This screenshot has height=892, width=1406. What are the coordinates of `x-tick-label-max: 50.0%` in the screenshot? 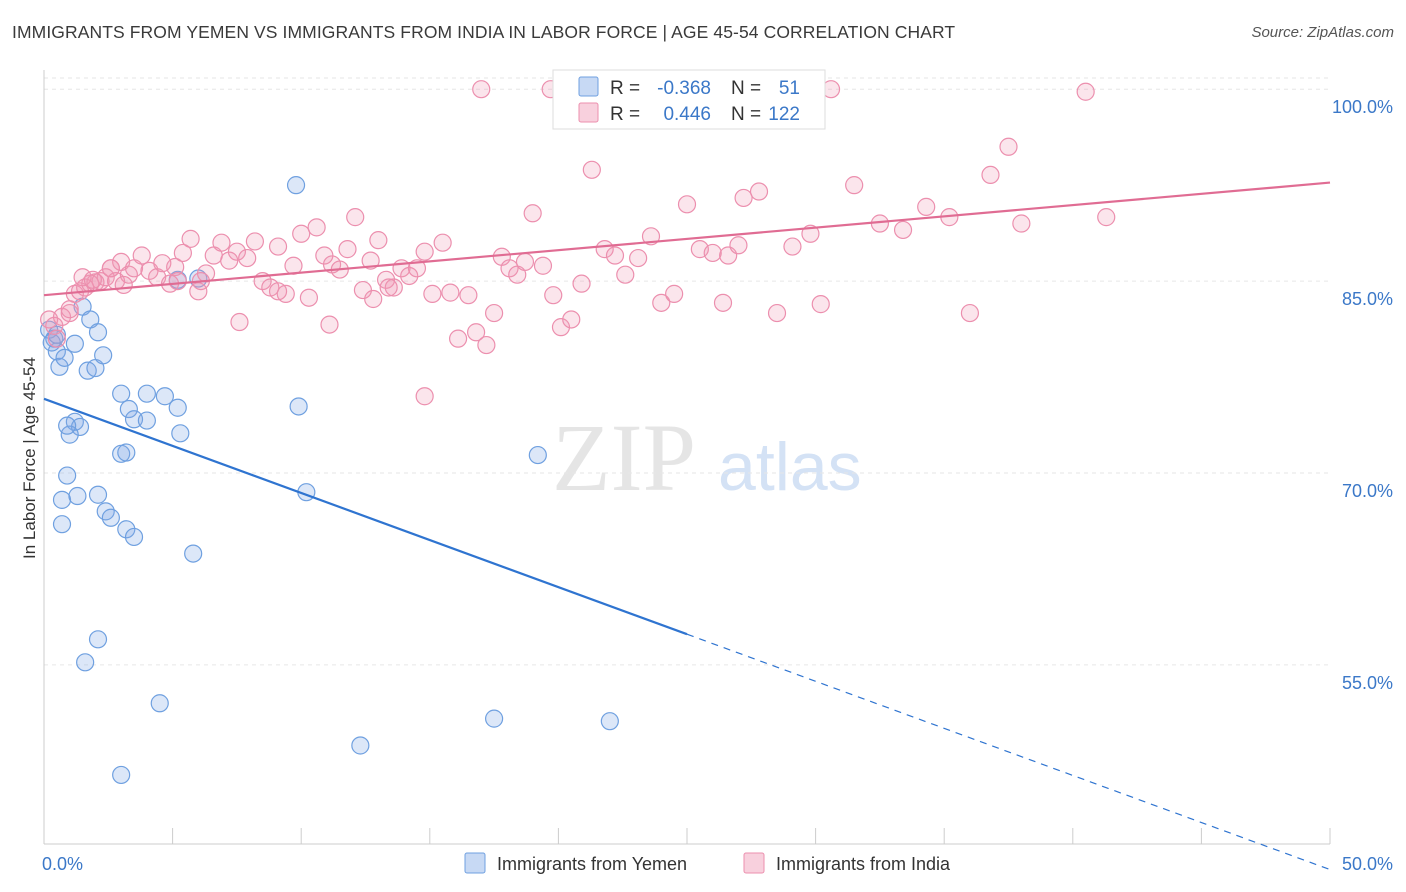 It's located at (1367, 864).